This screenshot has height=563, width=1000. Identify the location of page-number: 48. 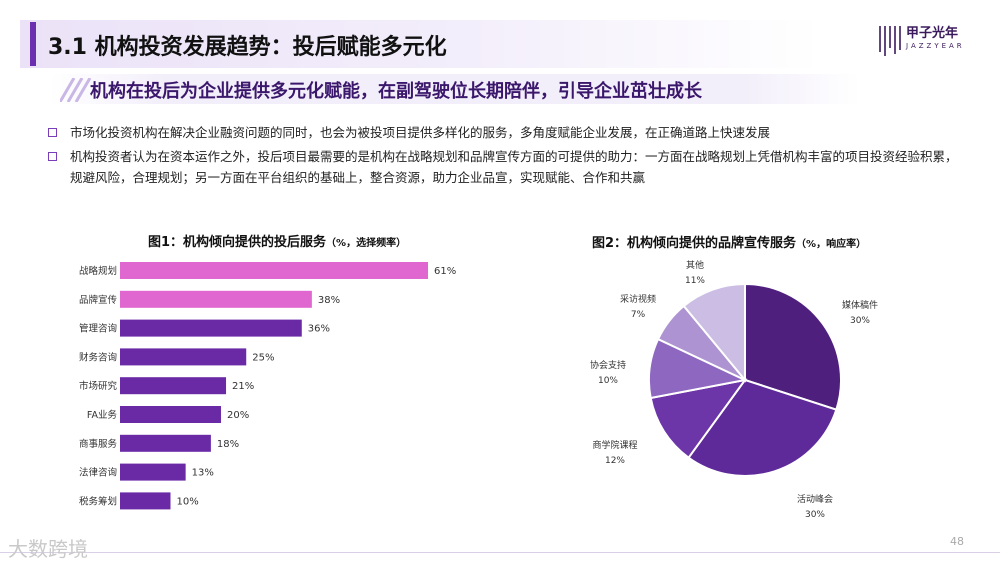
(957, 541).